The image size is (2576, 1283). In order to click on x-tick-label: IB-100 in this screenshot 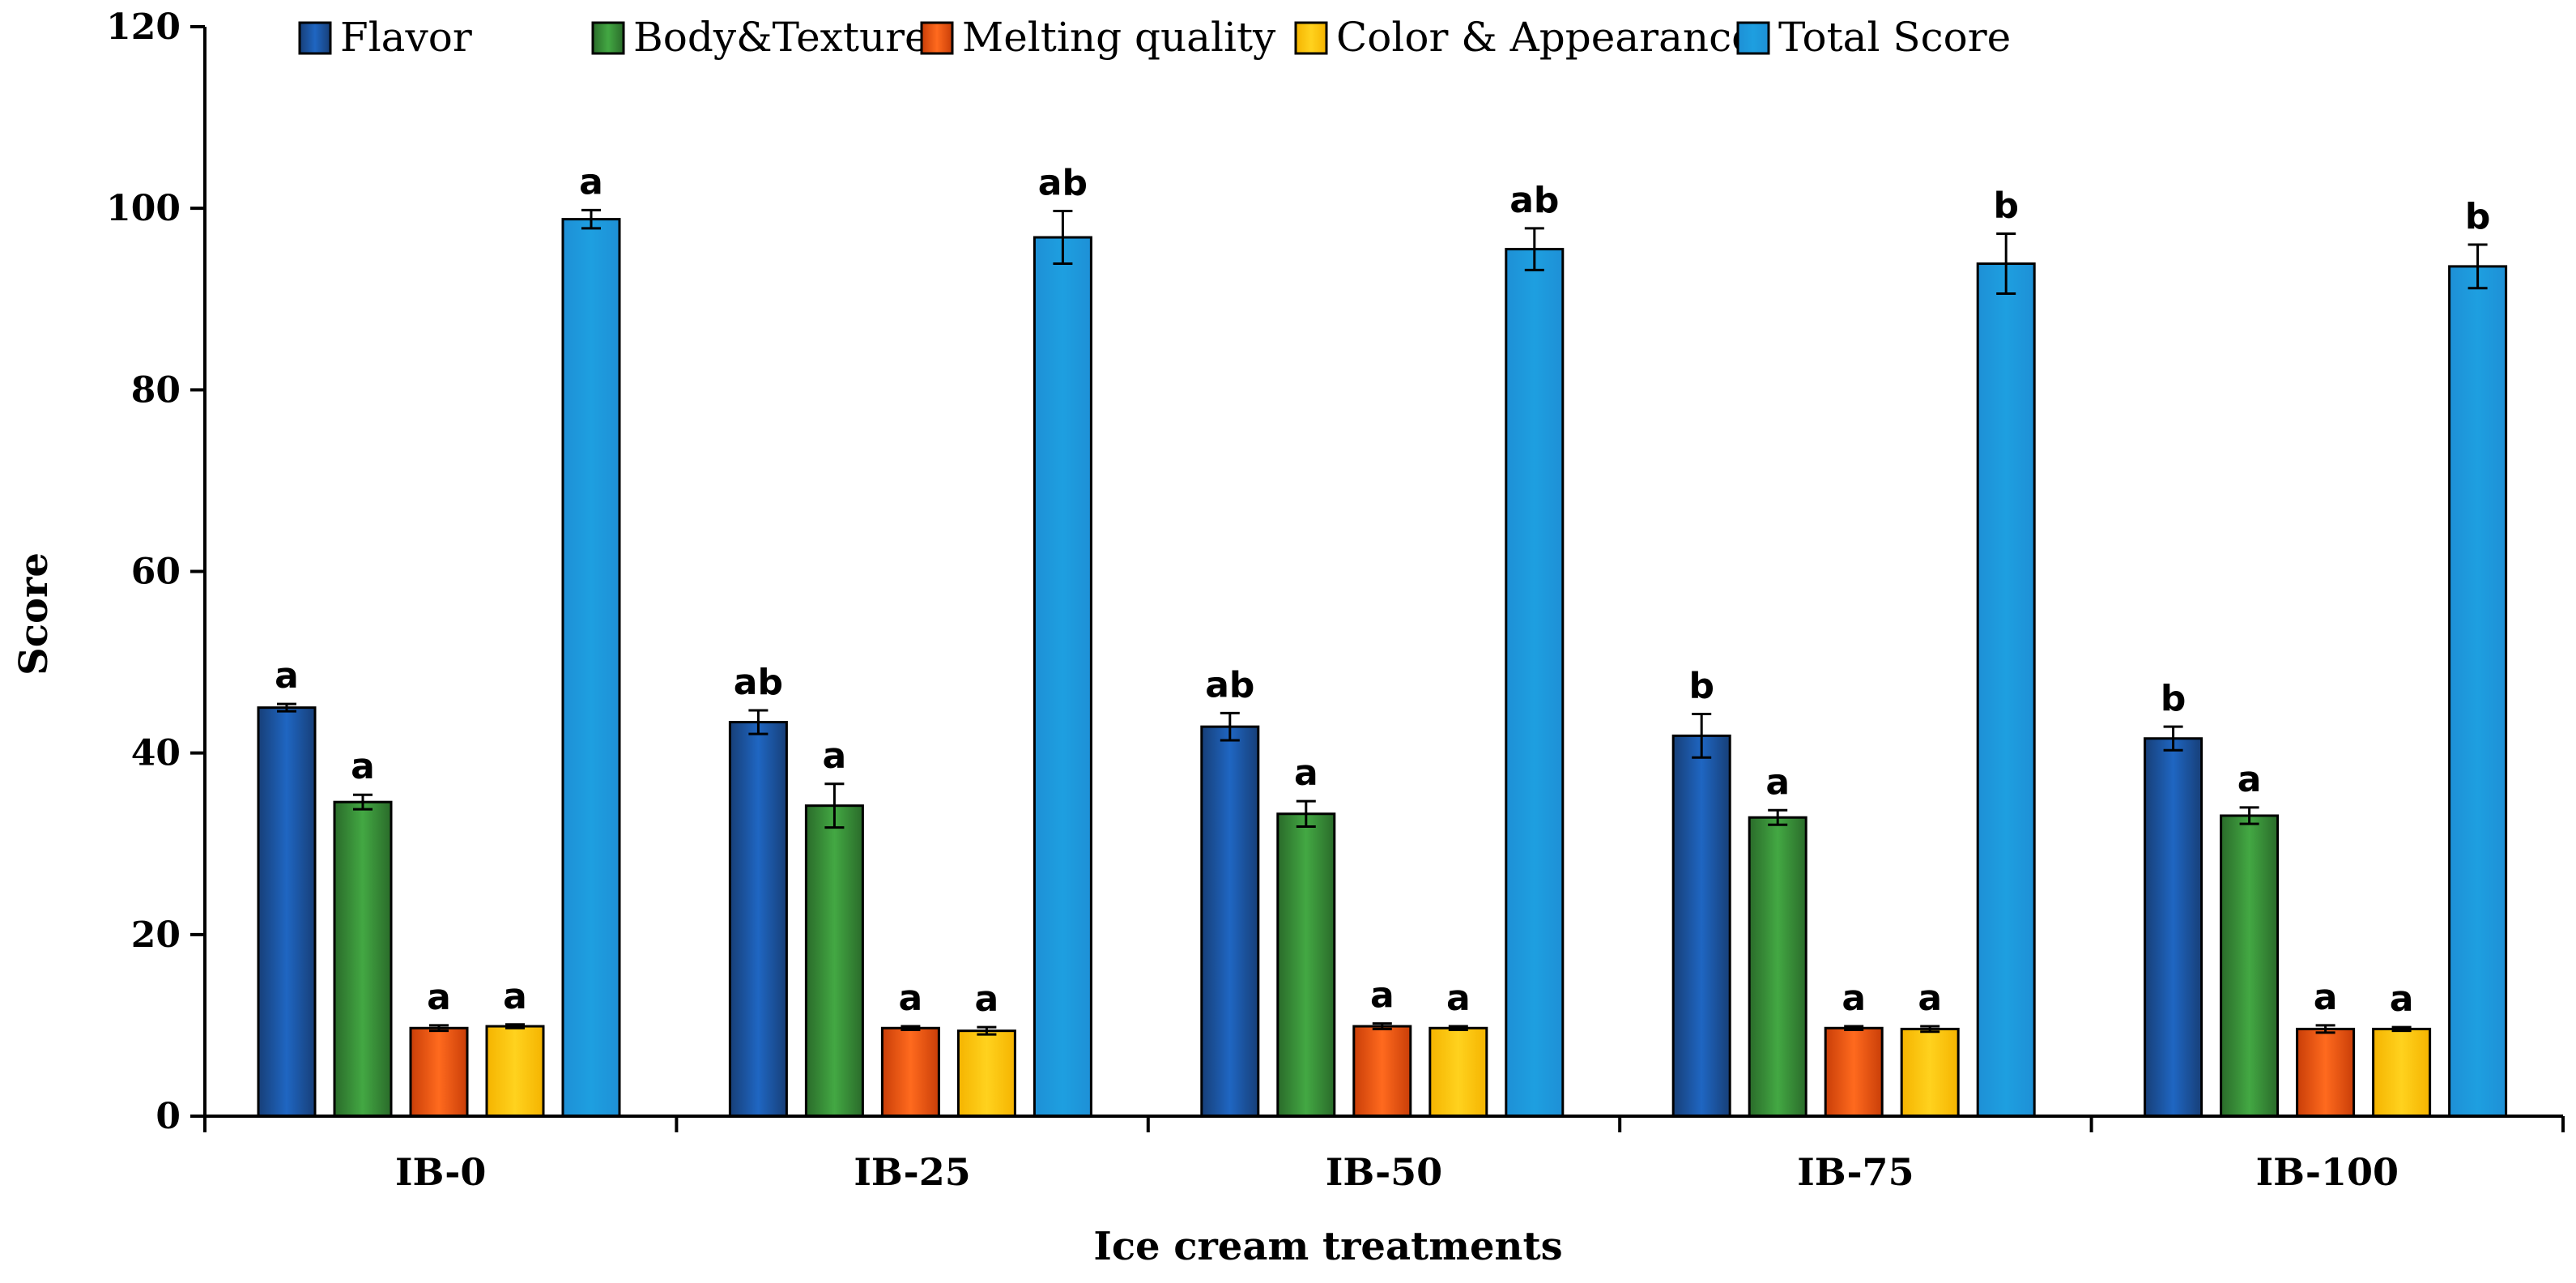, I will do `click(2327, 1172)`.